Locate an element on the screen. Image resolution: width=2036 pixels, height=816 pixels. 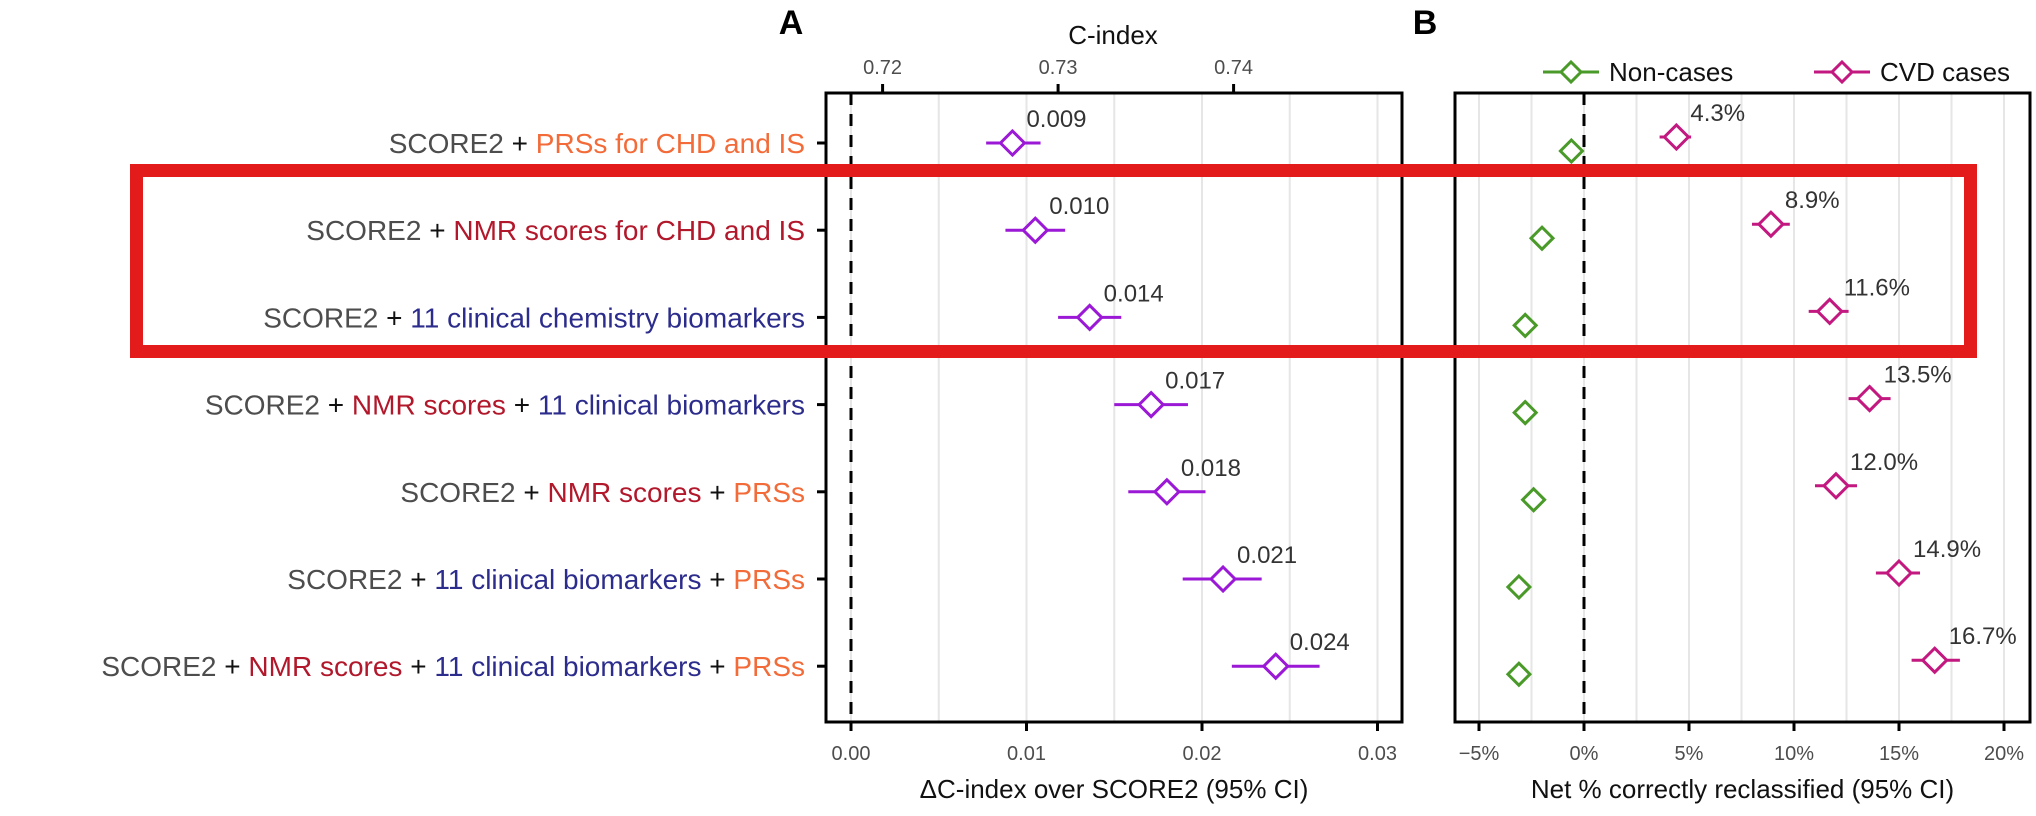
row-label: SCORE2 + 11 clinical biomarkers + PRSs is located at coordinates (546, 579).